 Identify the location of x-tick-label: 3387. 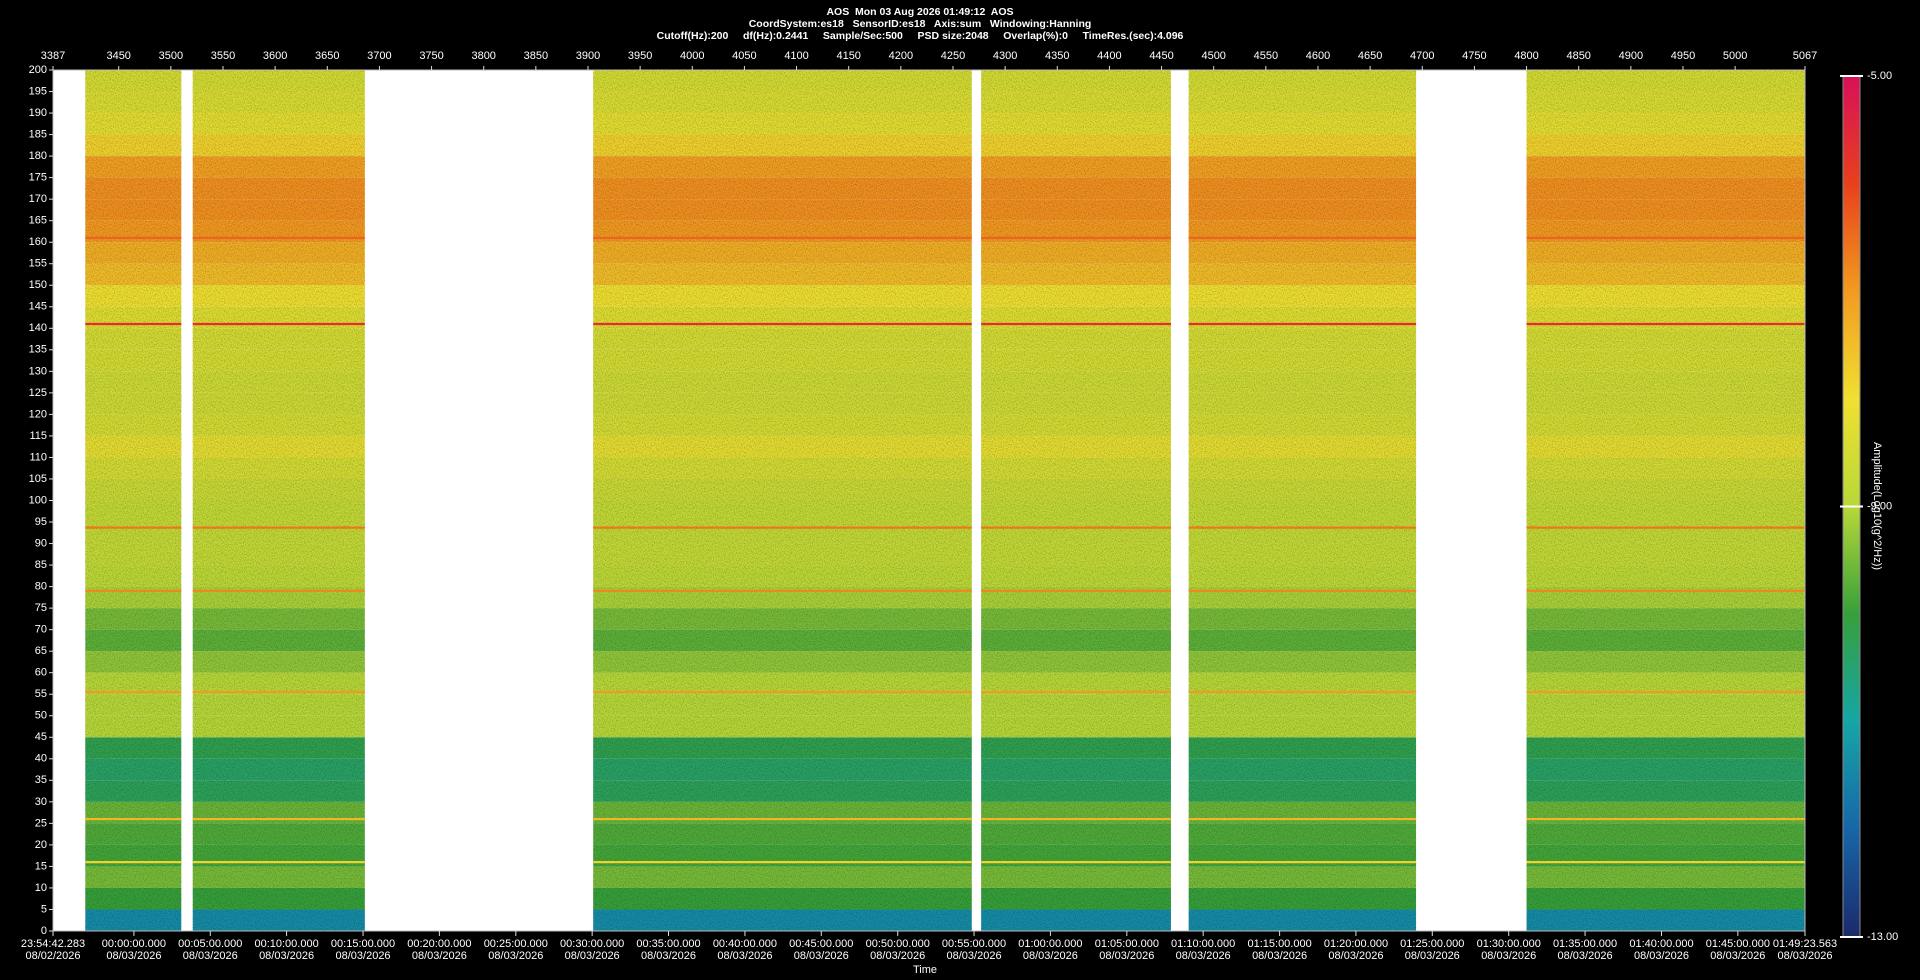
(53, 56).